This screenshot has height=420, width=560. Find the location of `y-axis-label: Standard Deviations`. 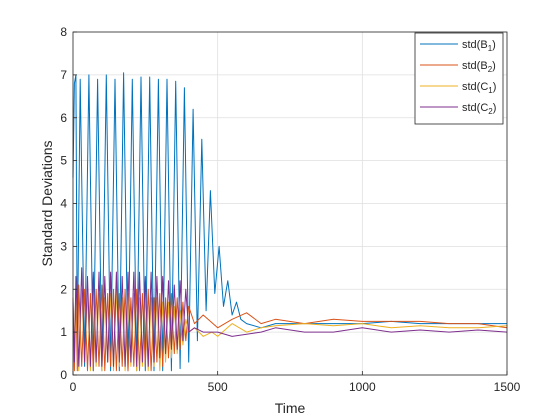

y-axis-label: Standard Deviations is located at coordinates (47, 203).